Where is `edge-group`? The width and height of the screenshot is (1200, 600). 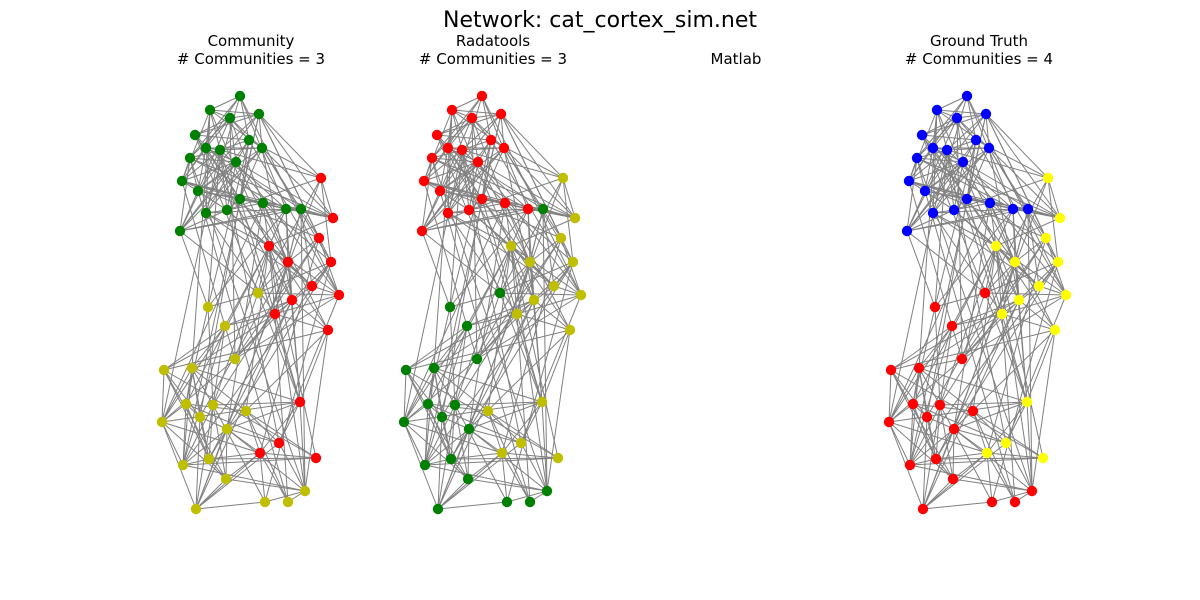 edge-group is located at coordinates (492, 302).